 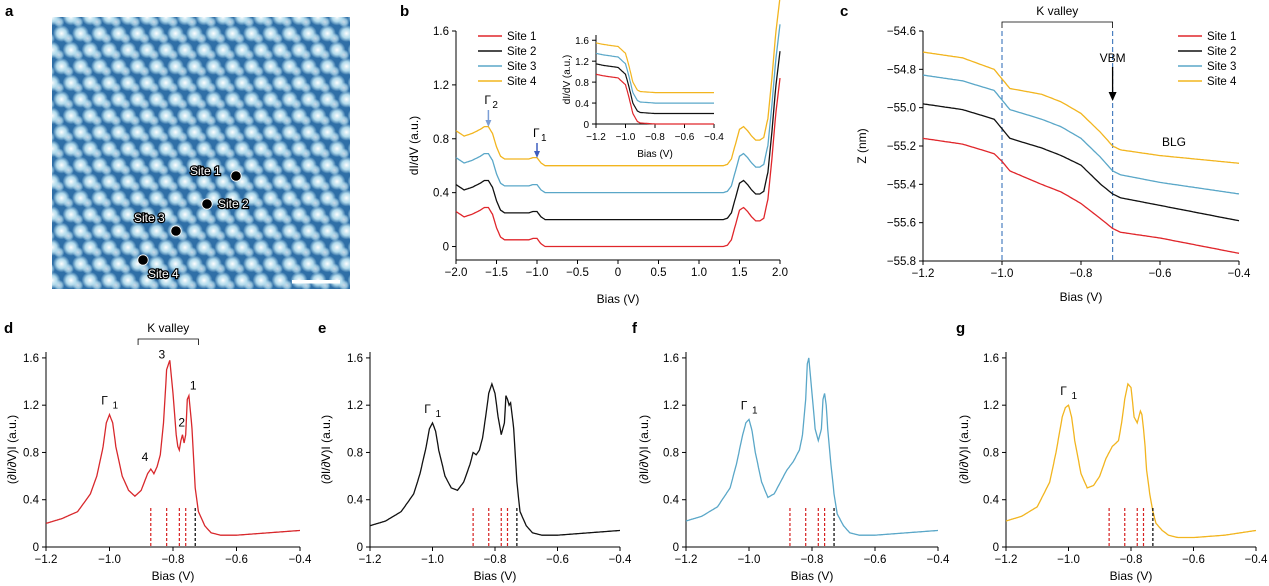 I want to click on k-valley-label: K valley, so click(x=168, y=328).